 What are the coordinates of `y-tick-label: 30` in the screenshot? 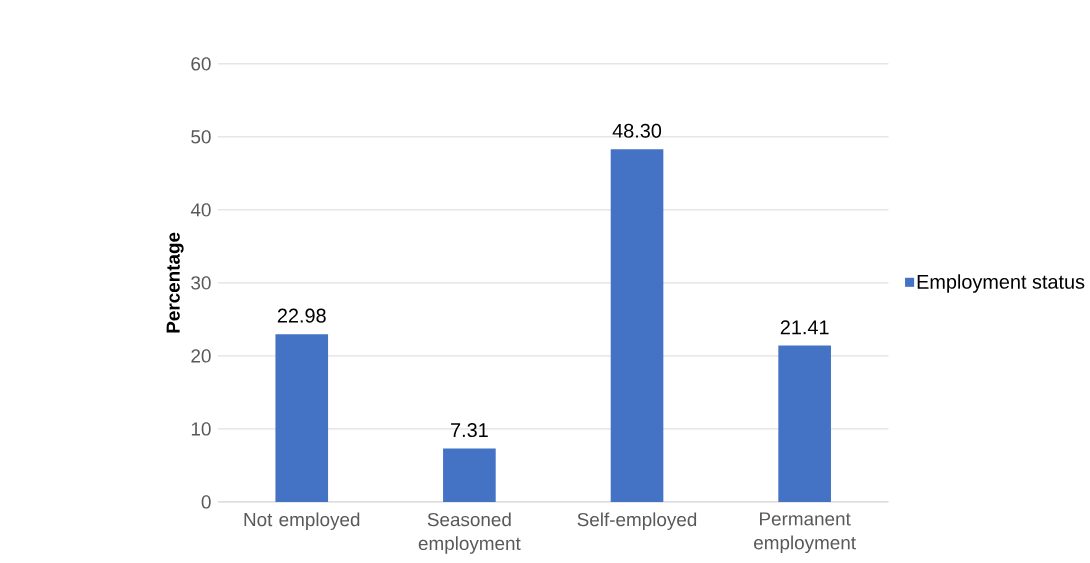 It's located at (201, 283).